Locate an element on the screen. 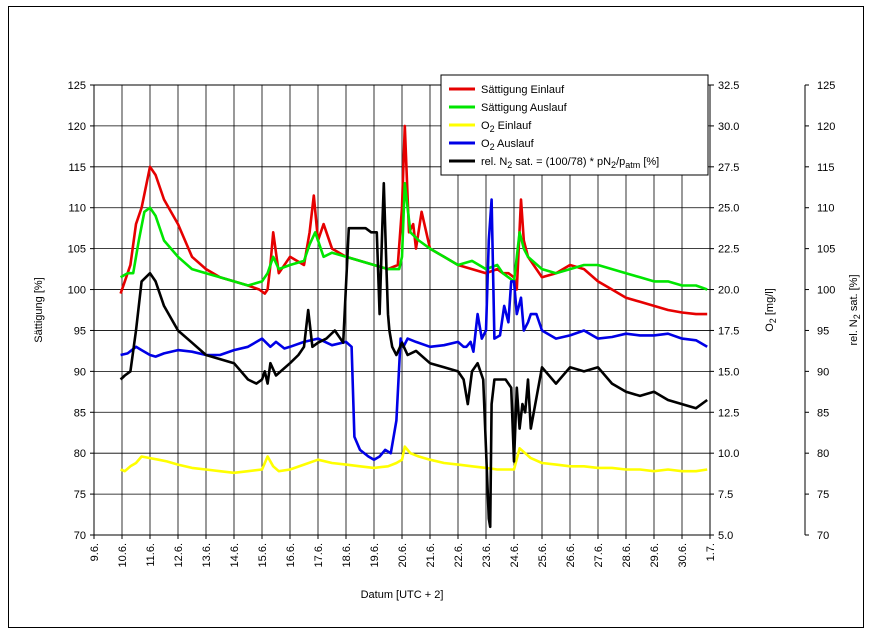  x-axis-tick-label: 29.6. is located at coordinates (655, 555).